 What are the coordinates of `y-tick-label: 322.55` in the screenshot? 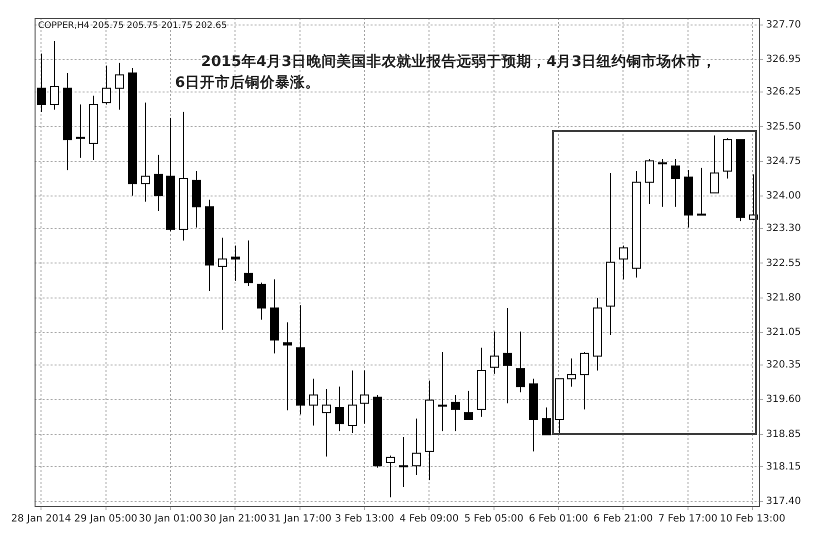 It's located at (784, 263).